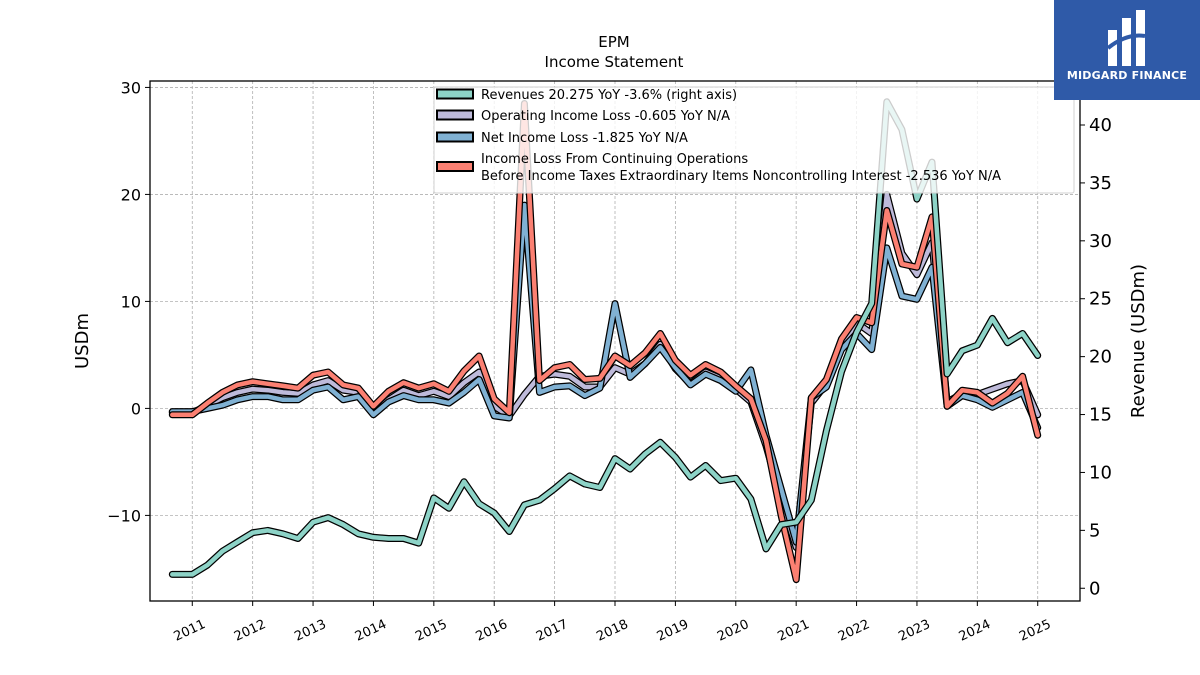  What do you see at coordinates (1100, 415) in the screenshot?
I see `y2-tick-label: 15` at bounding box center [1100, 415].